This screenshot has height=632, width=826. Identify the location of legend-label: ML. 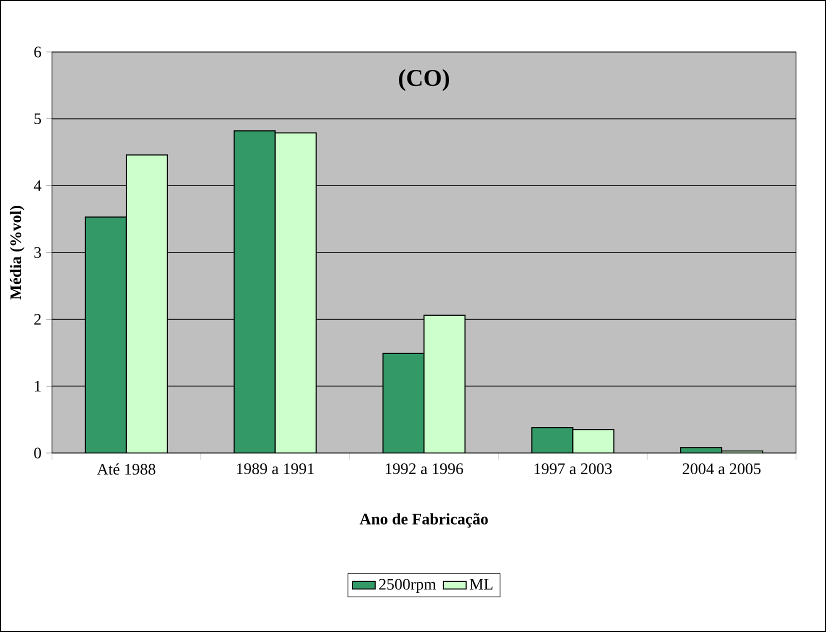
(481, 584).